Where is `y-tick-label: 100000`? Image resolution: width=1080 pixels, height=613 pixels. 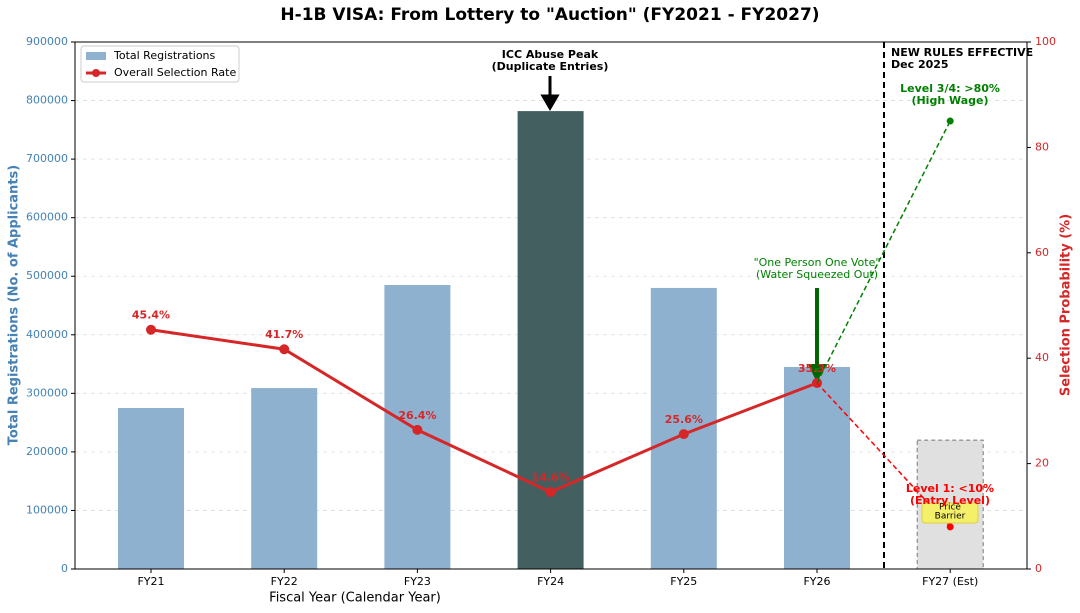 y-tick-label: 100000 is located at coordinates (47, 509).